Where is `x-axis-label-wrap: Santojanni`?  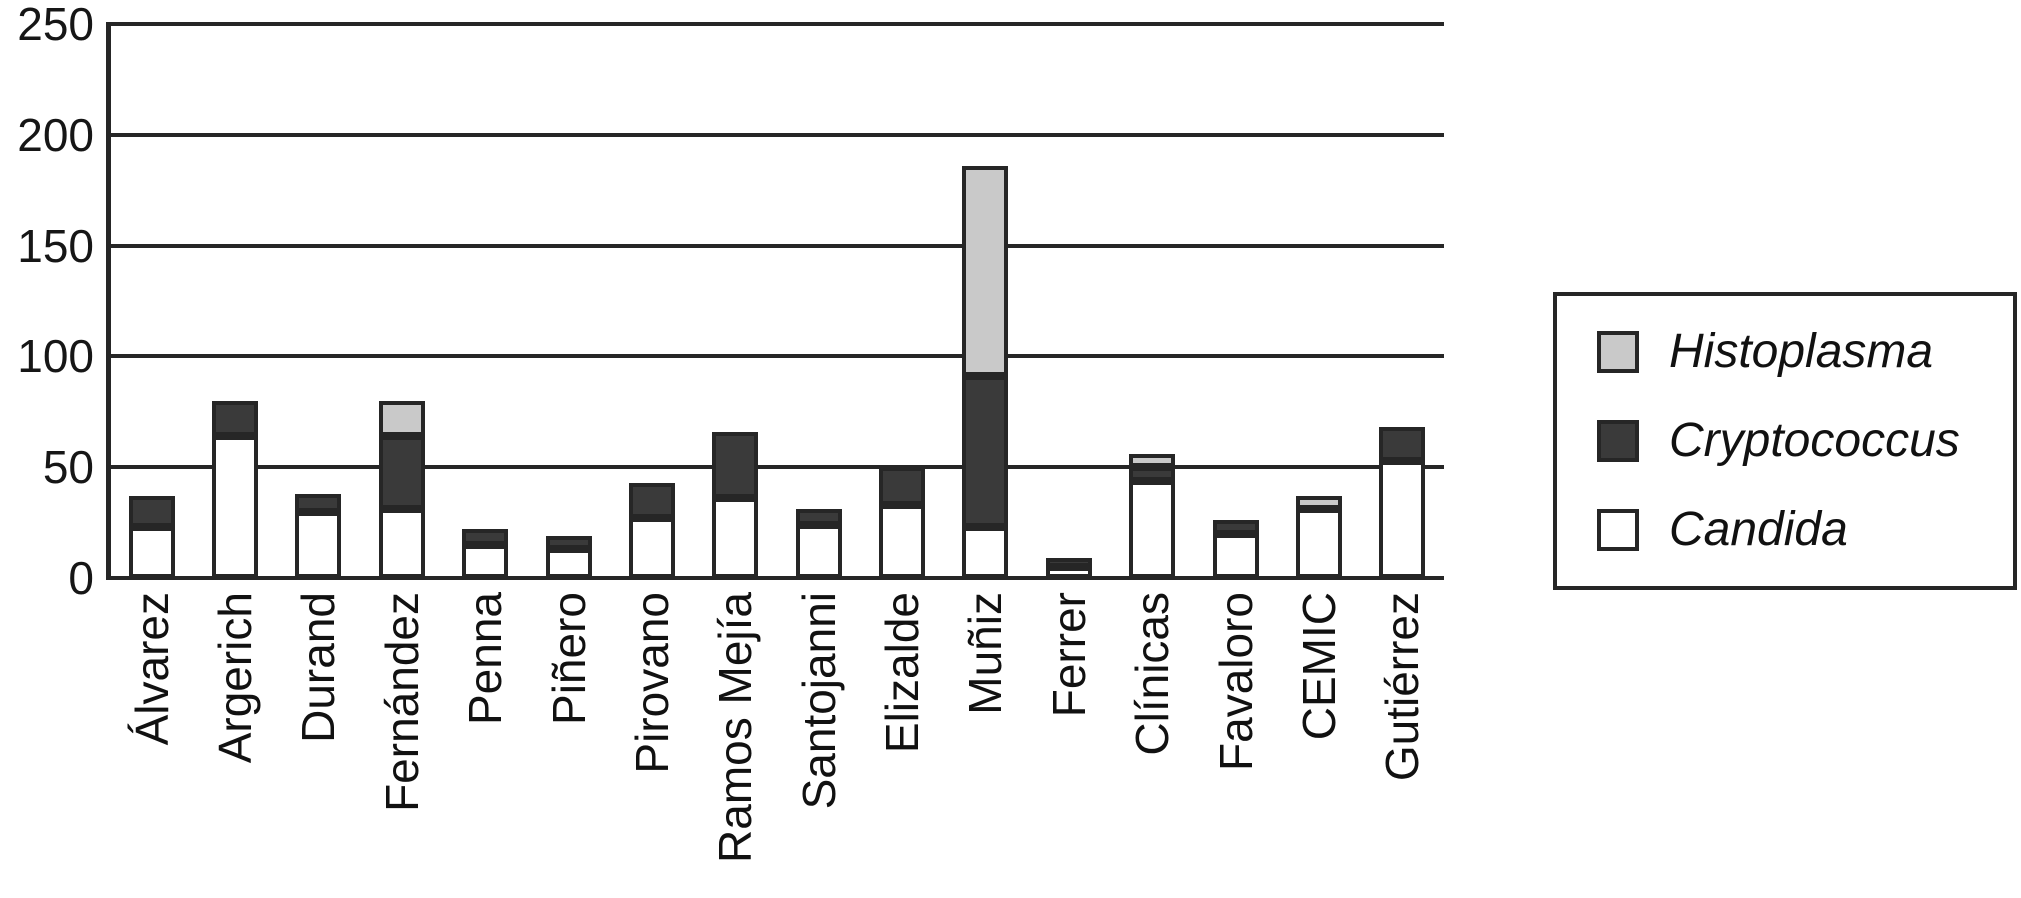
x-axis-label-wrap: Santojanni is located at coordinates (818, 742).